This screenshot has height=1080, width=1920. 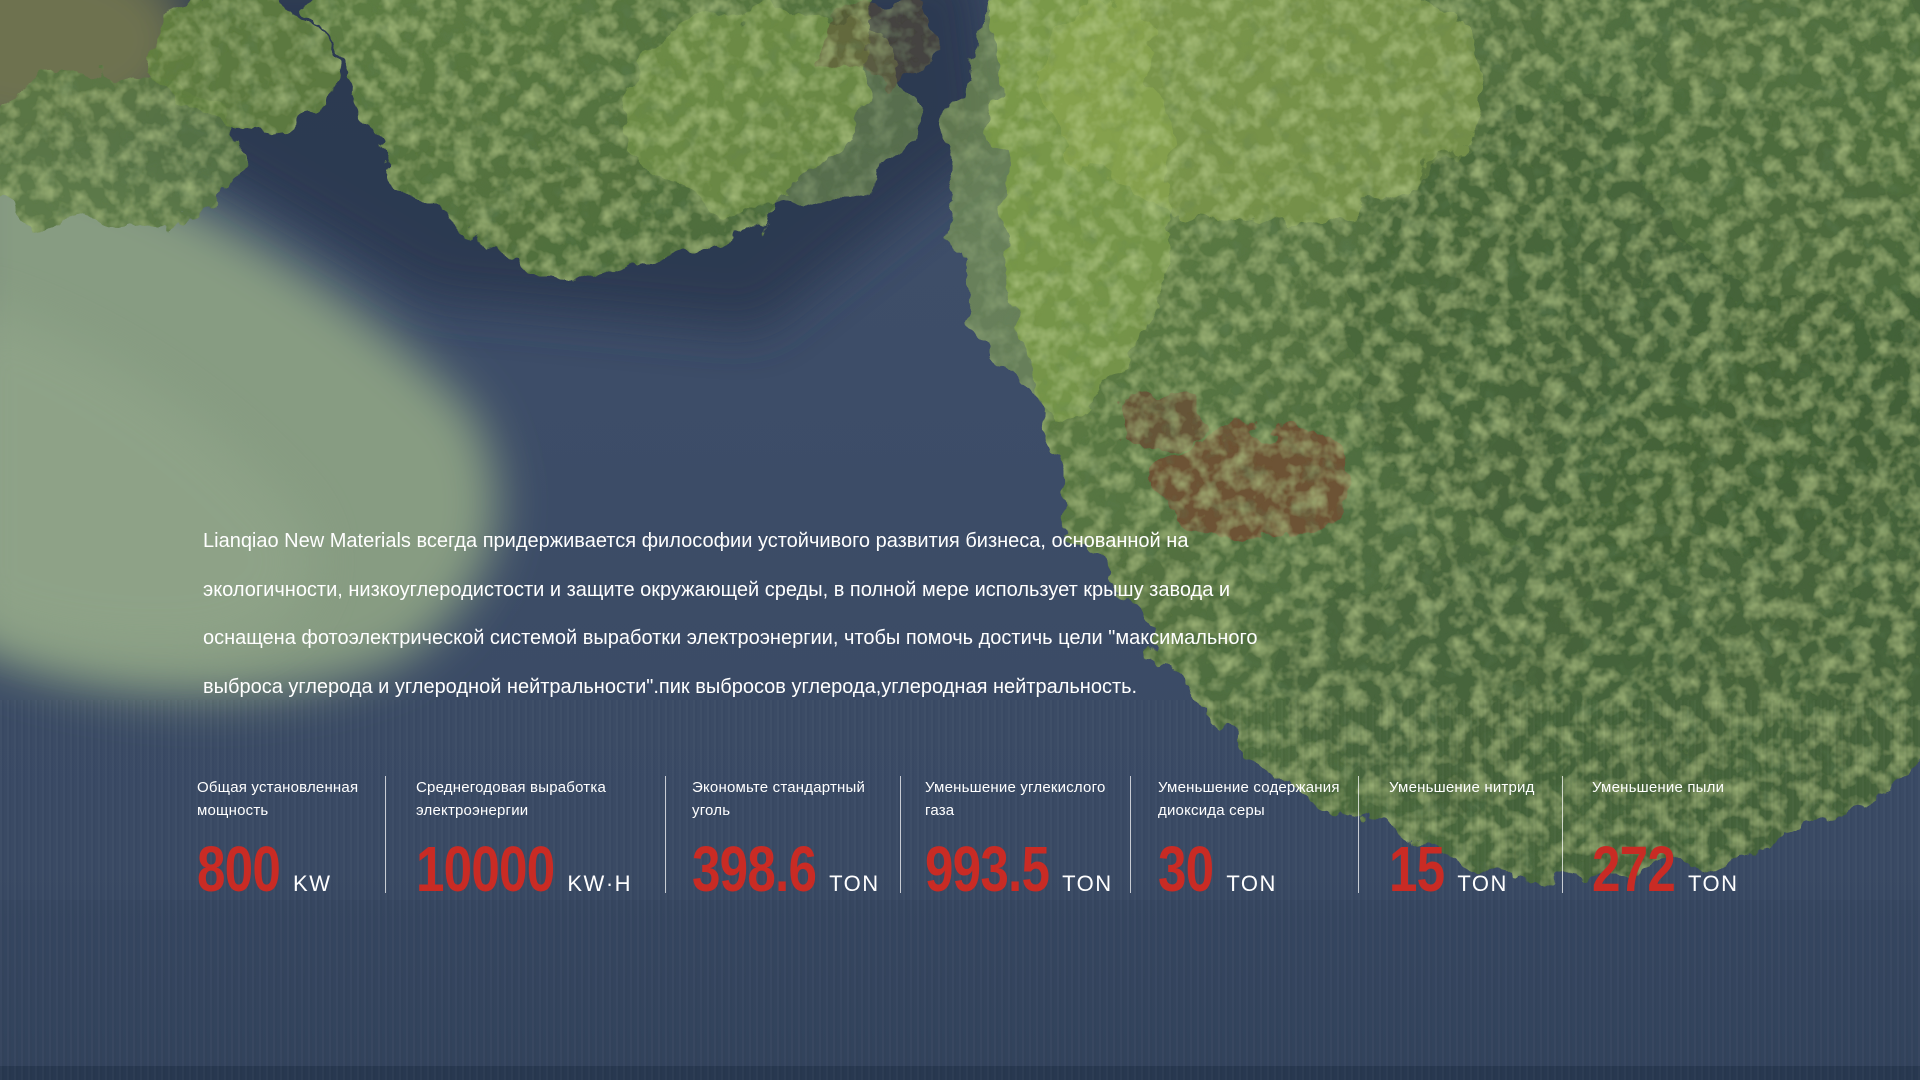 I want to click on stat-value: 15, so click(x=1417, y=869).